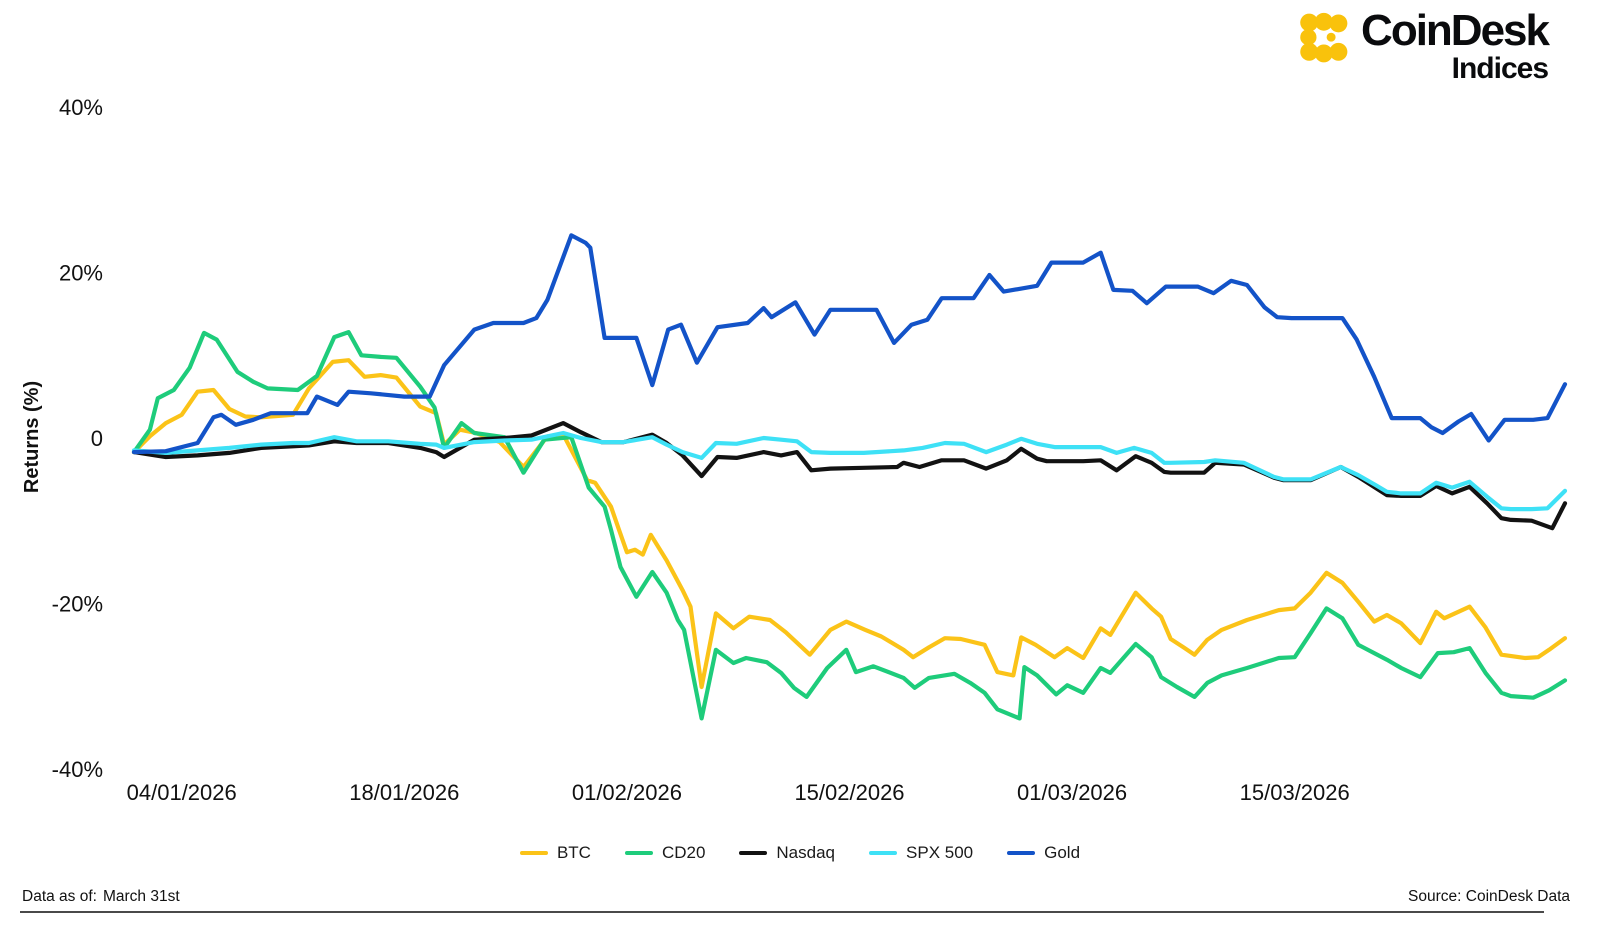  I want to click on source-credit: Source: CoinDesk Data, so click(1489, 896).